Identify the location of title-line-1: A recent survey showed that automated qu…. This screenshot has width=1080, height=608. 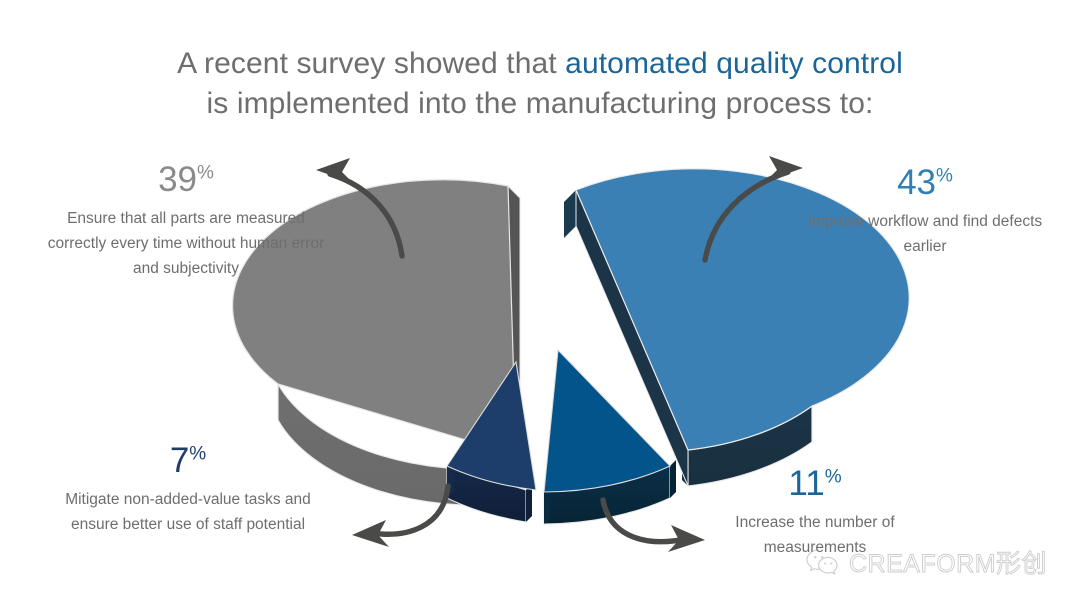
(540, 64).